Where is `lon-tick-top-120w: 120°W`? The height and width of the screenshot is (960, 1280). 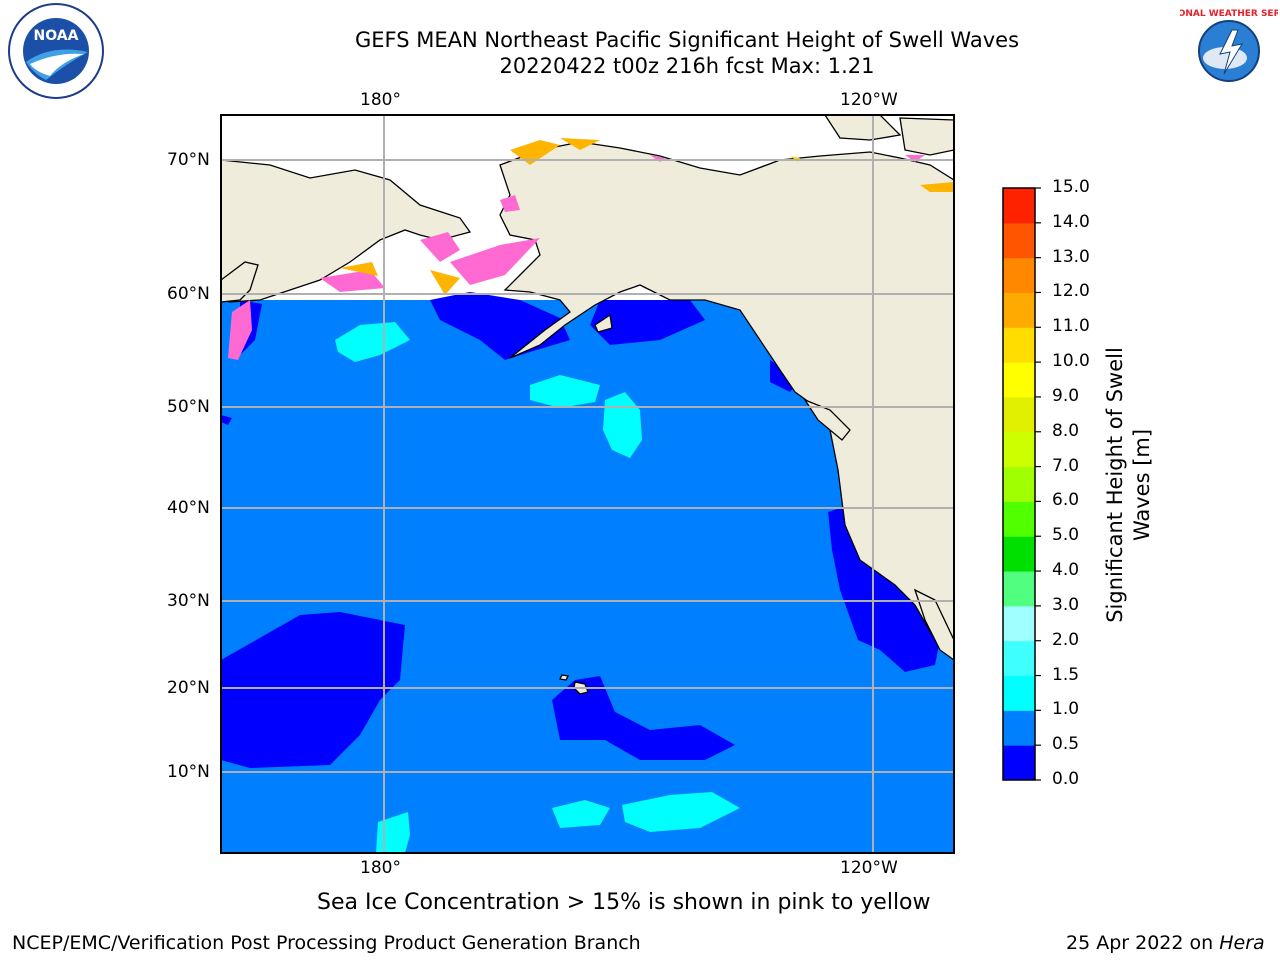
lon-tick-top-120w: 120°W is located at coordinates (869, 100).